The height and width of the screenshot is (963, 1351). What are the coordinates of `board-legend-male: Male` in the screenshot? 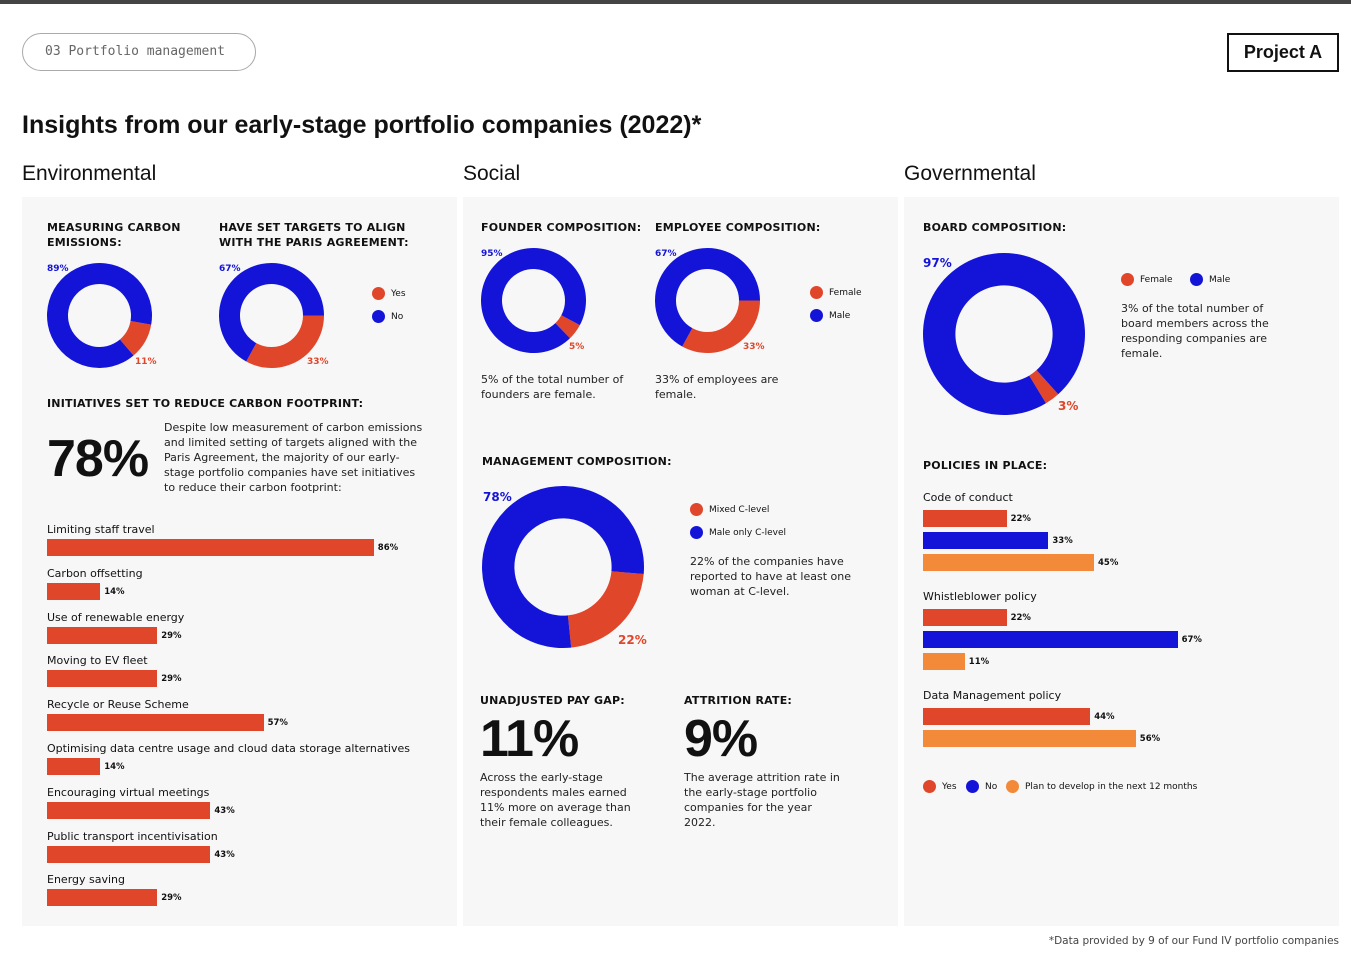 It's located at (1210, 280).